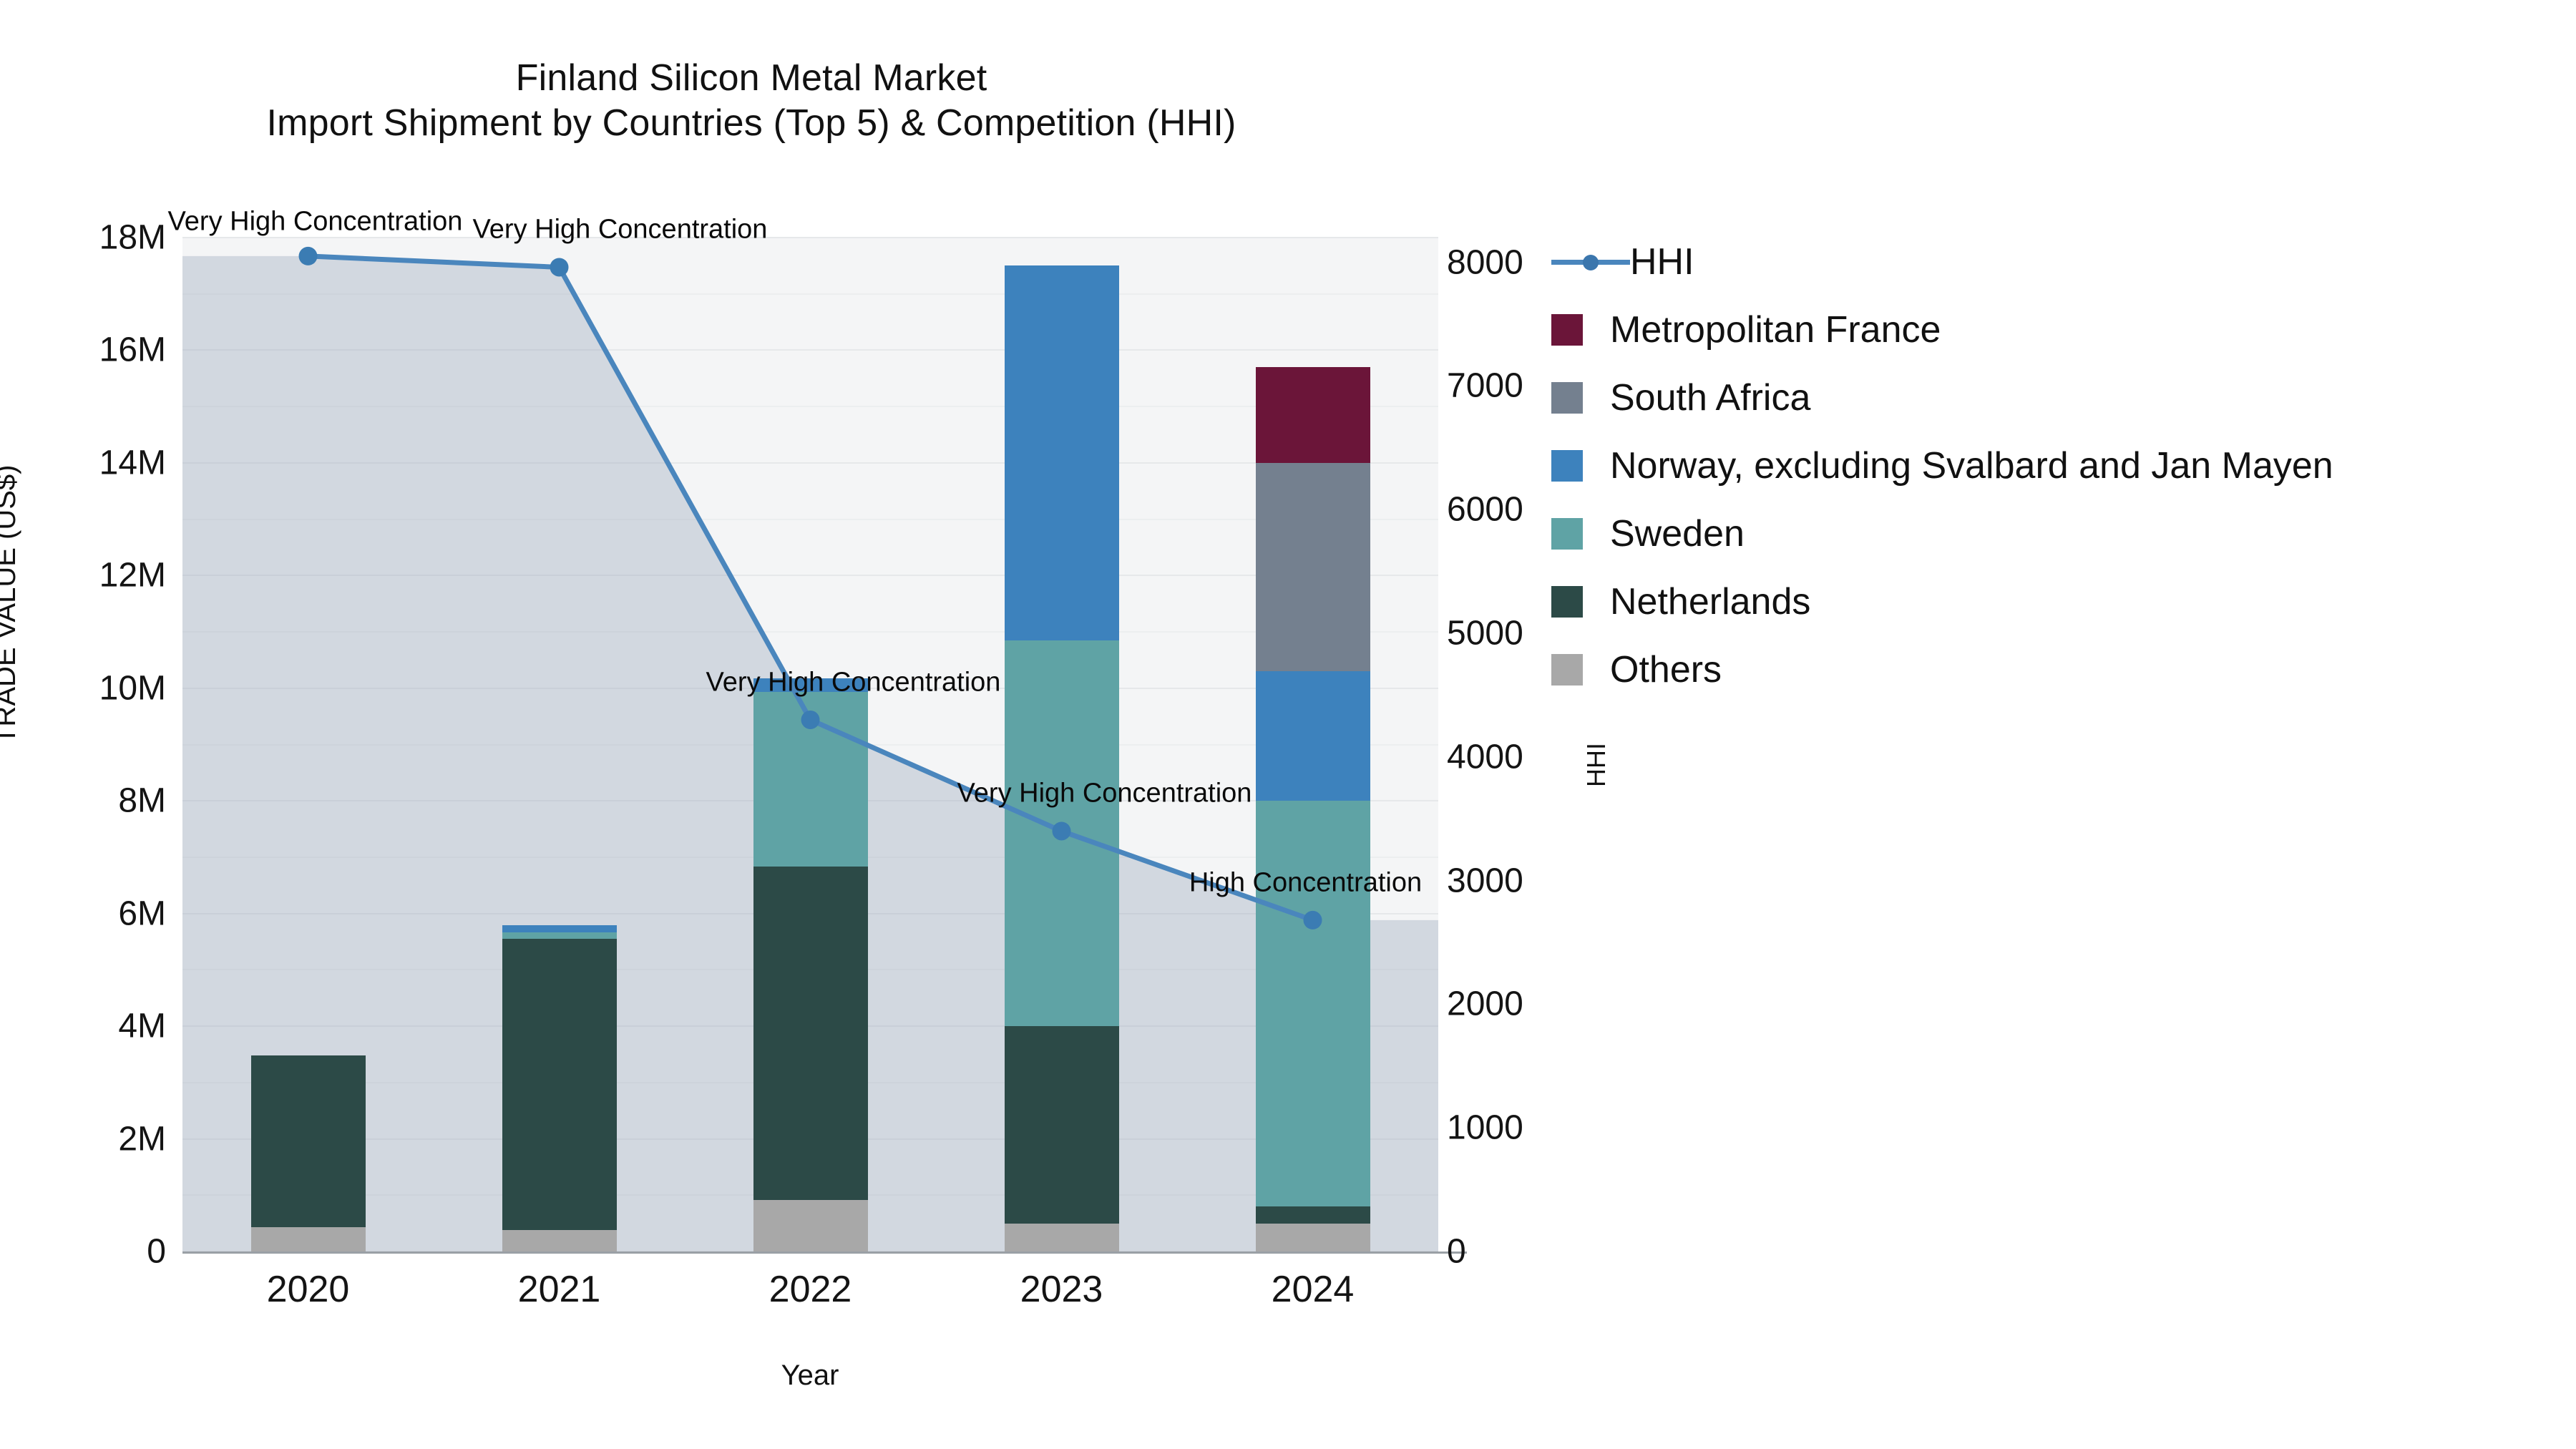 The image size is (2576, 1449). Describe the element at coordinates (1590, 262) in the screenshot. I see `legend-line-swatch-icon` at that location.